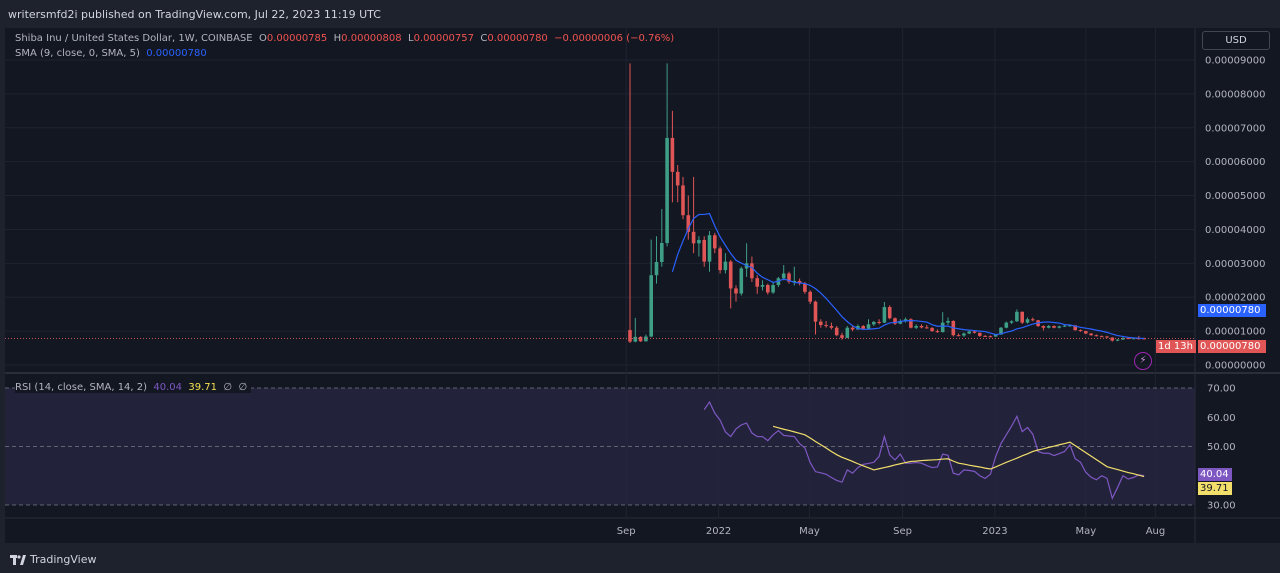  What do you see at coordinates (228, 387) in the screenshot?
I see `rsi-na-1: ∅` at bounding box center [228, 387].